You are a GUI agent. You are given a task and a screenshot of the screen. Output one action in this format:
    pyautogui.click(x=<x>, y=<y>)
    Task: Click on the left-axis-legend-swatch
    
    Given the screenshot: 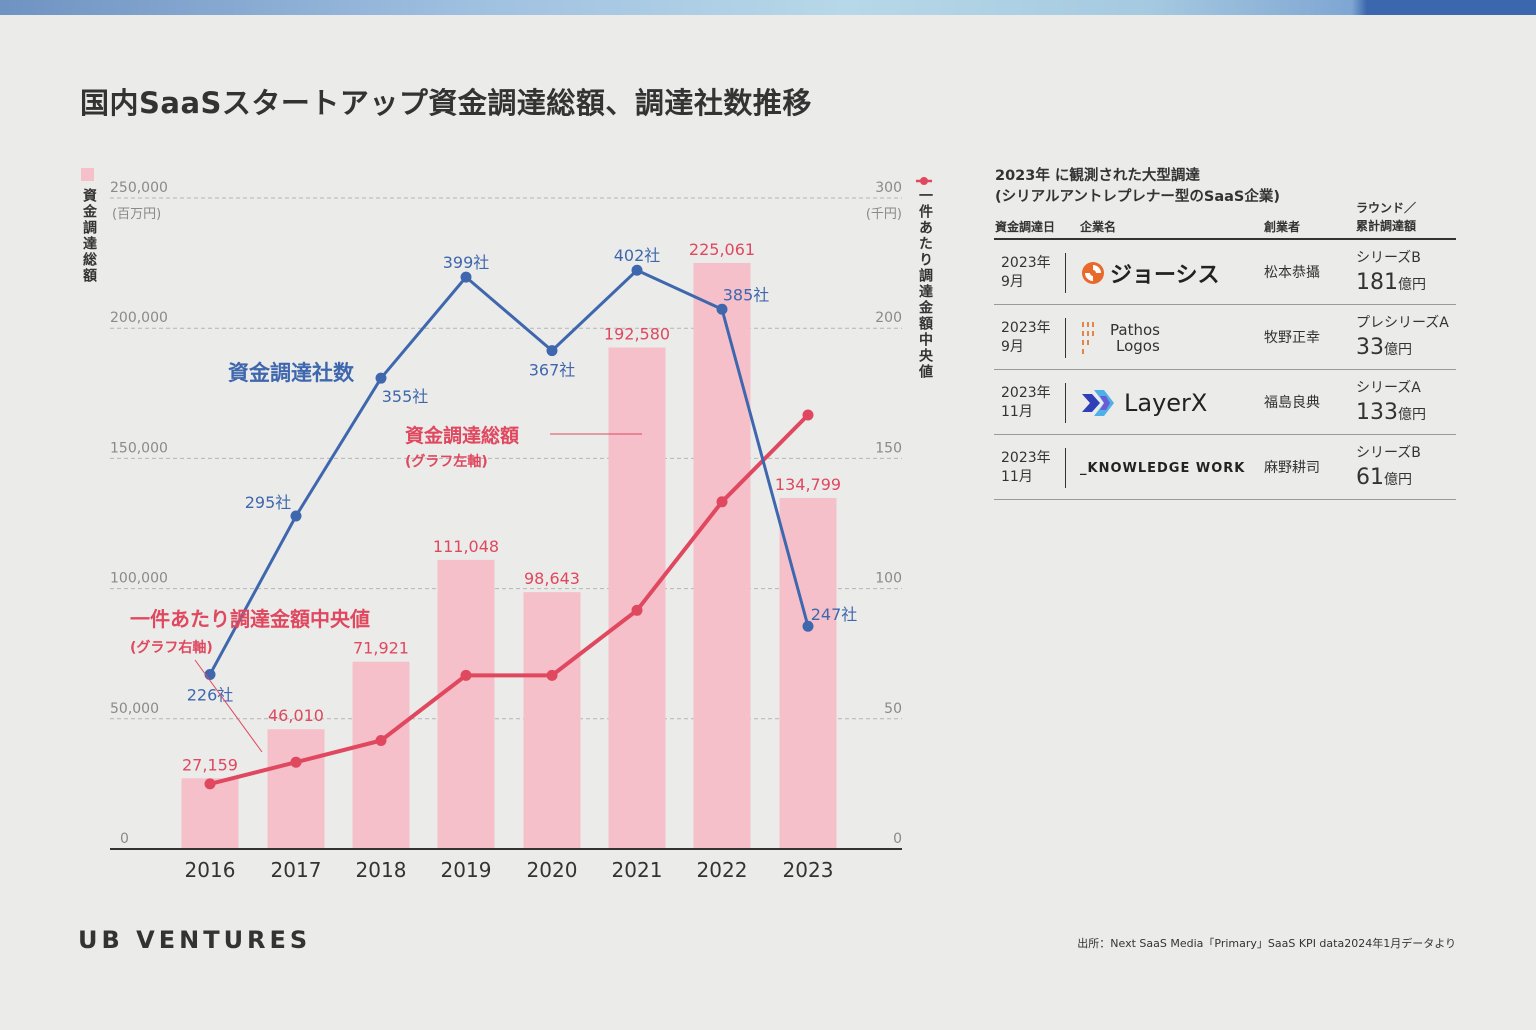 What is the action you would take?
    pyautogui.click(x=87, y=174)
    